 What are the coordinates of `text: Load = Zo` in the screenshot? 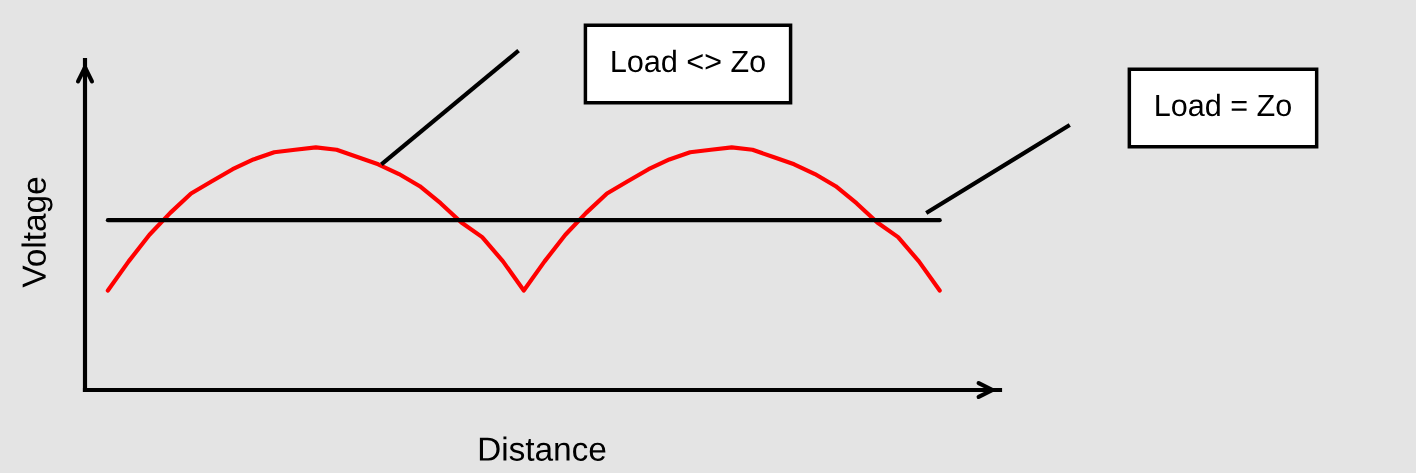 It's located at (1223, 105).